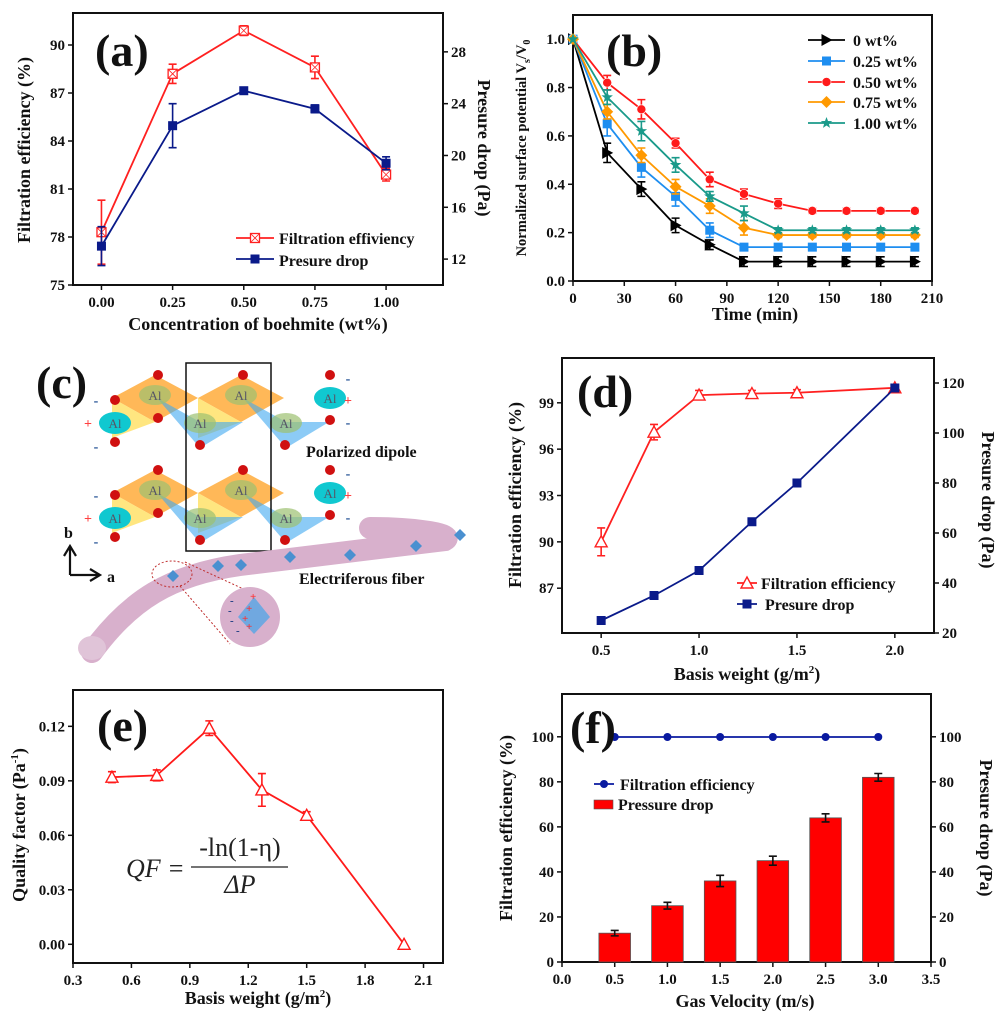 Image resolution: width=1000 pixels, height=1015 pixels. I want to click on x-axis-title-f: Gas Velocity (m/s), so click(745, 1001).